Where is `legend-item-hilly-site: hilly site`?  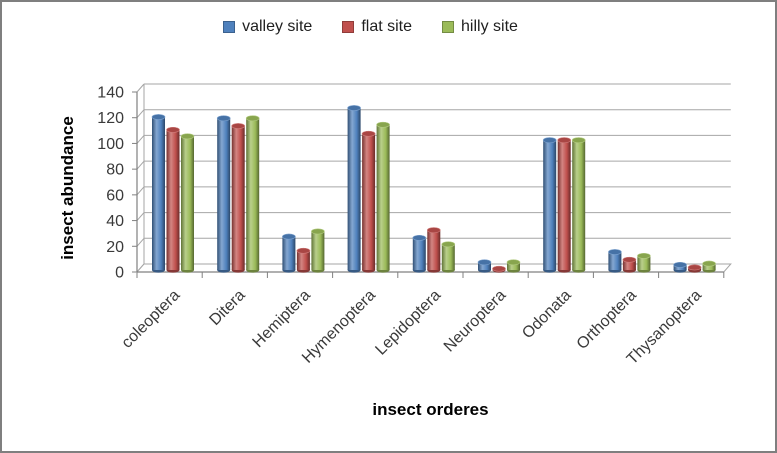 legend-item-hilly-site: hilly site is located at coordinates (480, 27).